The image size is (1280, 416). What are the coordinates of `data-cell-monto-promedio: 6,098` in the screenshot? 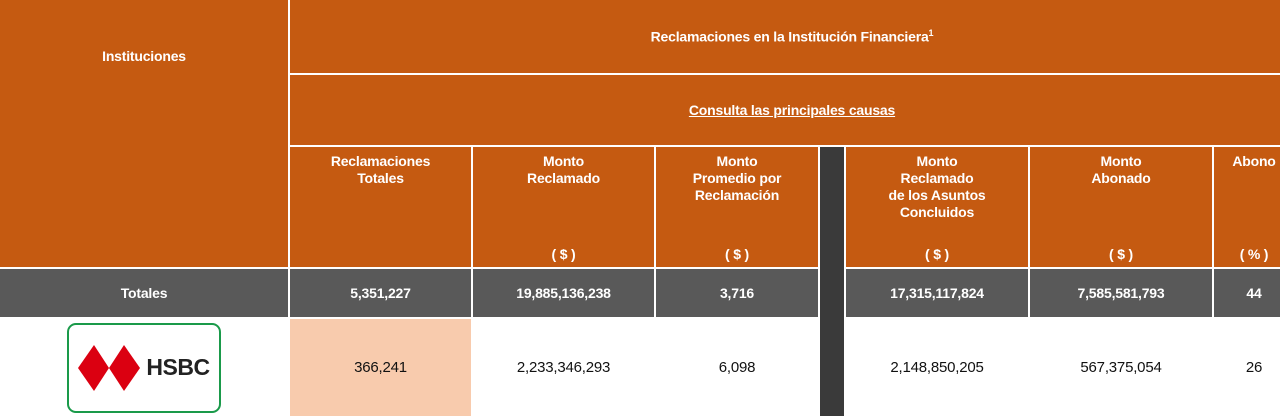 It's located at (737, 367).